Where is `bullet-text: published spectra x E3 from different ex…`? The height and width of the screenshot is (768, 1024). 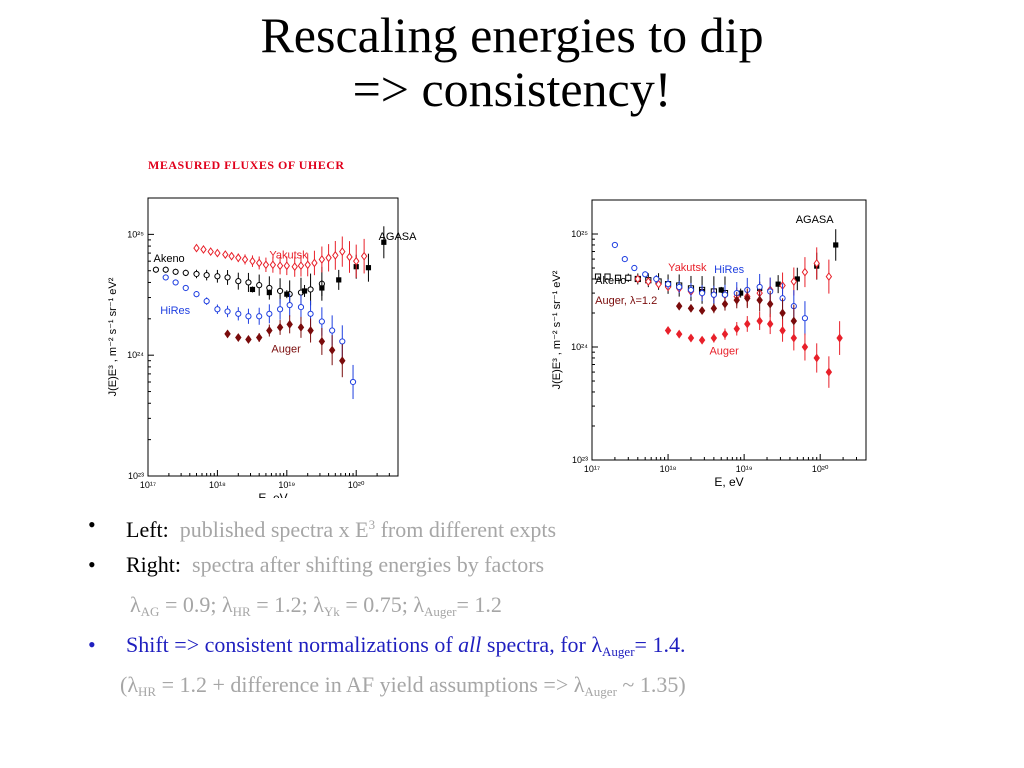
bullet-text: published spectra x E3 from different ex… is located at coordinates (368, 529).